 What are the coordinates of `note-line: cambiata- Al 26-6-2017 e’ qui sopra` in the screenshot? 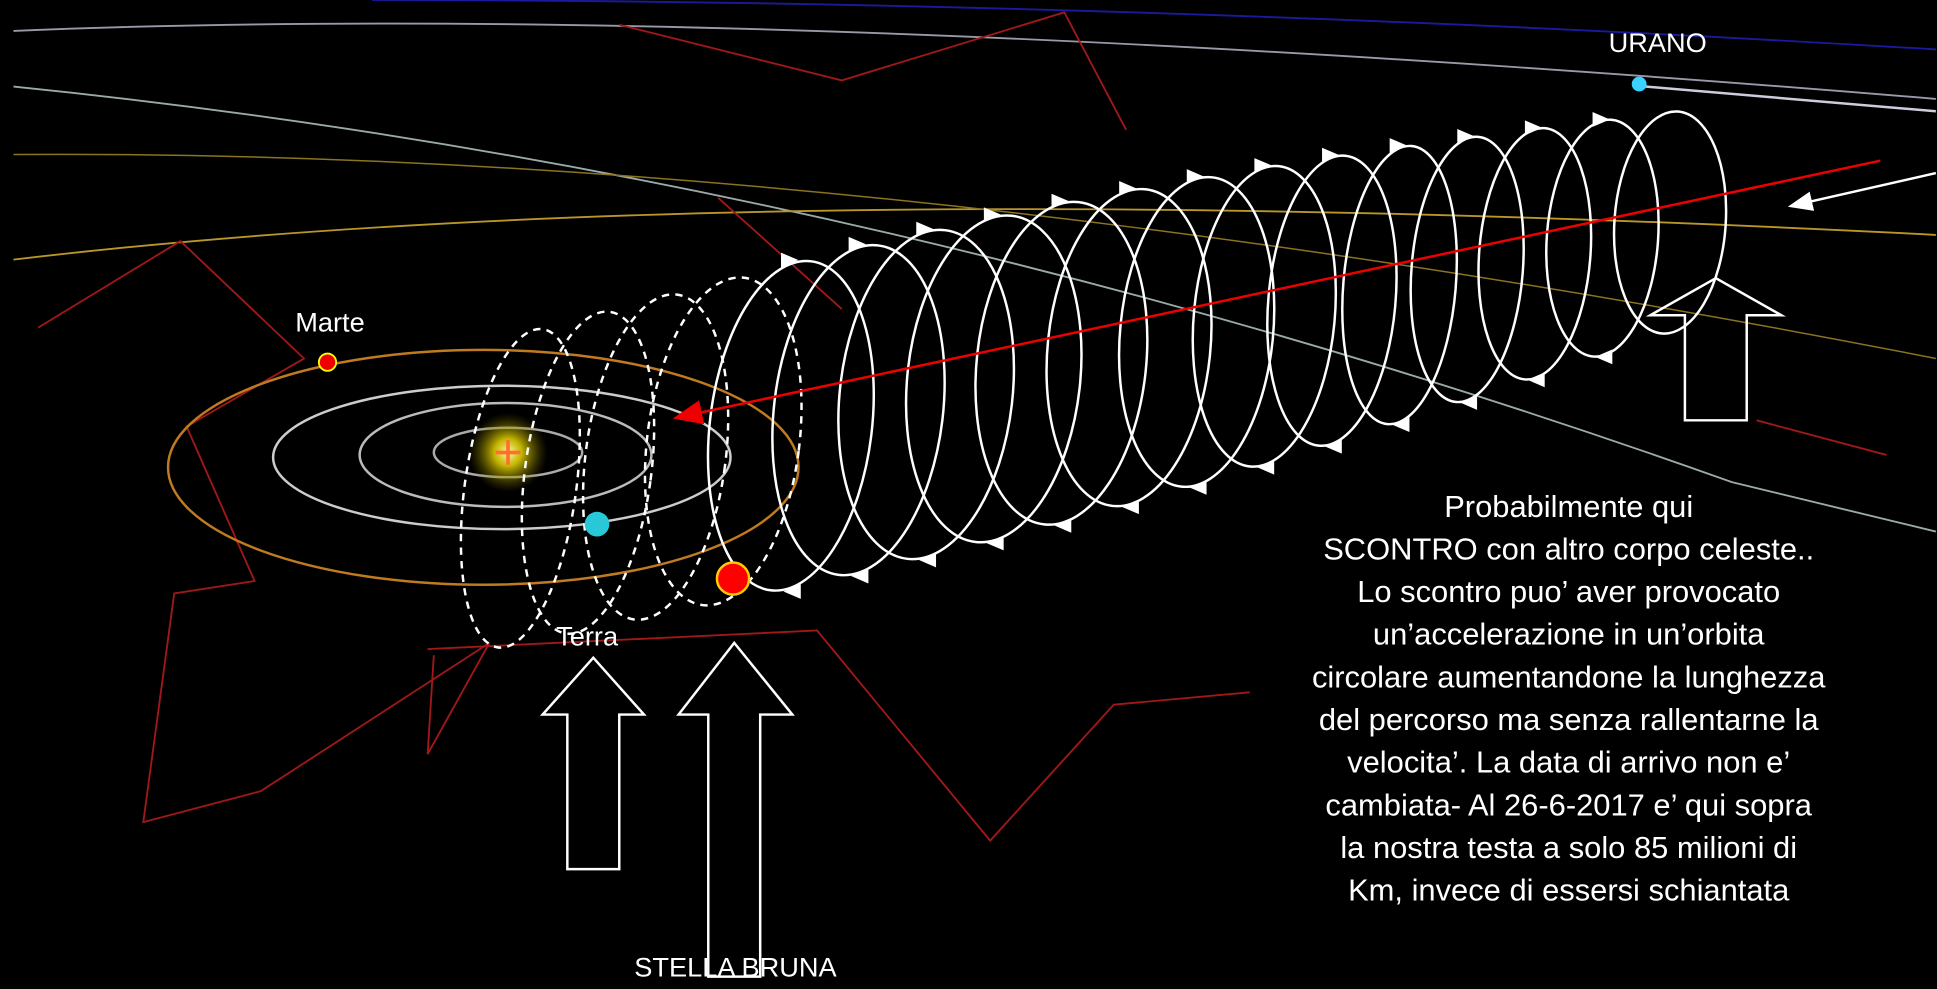 It's located at (1568, 804).